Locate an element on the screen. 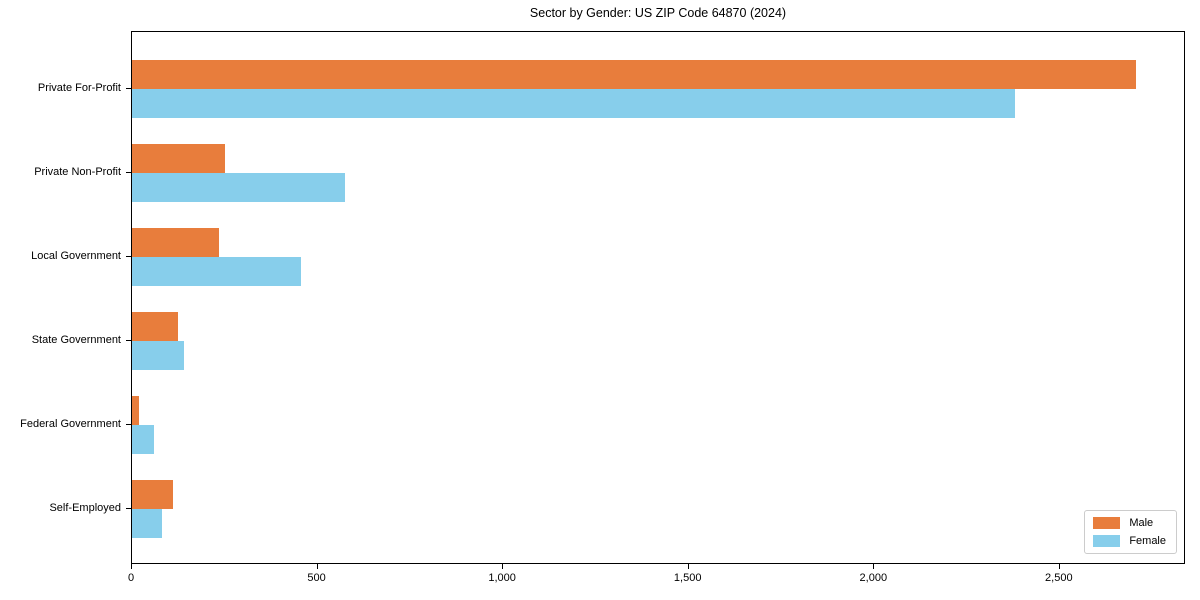  y-tick-label-self-employed: Self-Employed is located at coordinates (85, 508).